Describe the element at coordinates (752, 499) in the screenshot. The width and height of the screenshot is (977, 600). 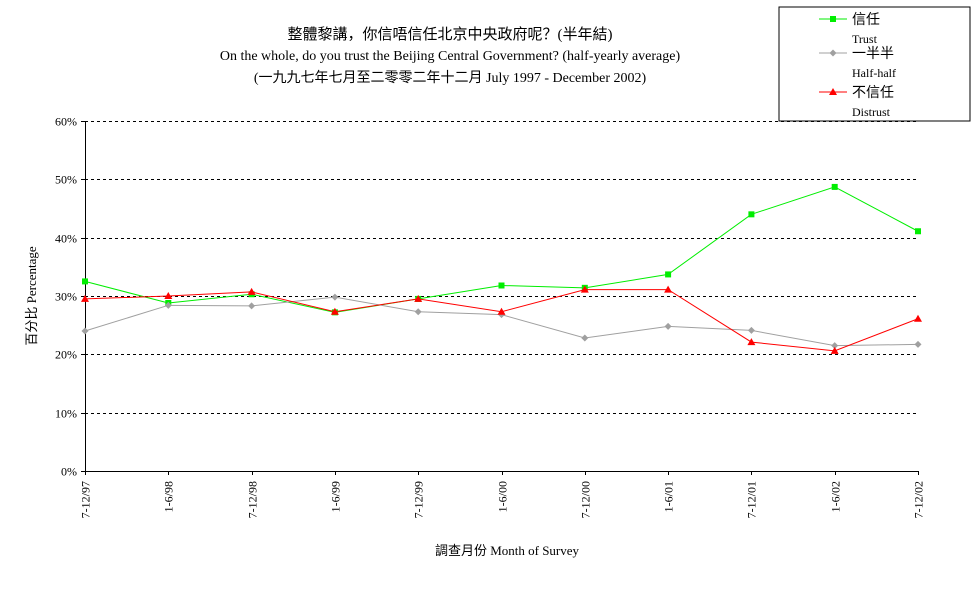
I see `x-tick-label: 7-12/01` at that location.